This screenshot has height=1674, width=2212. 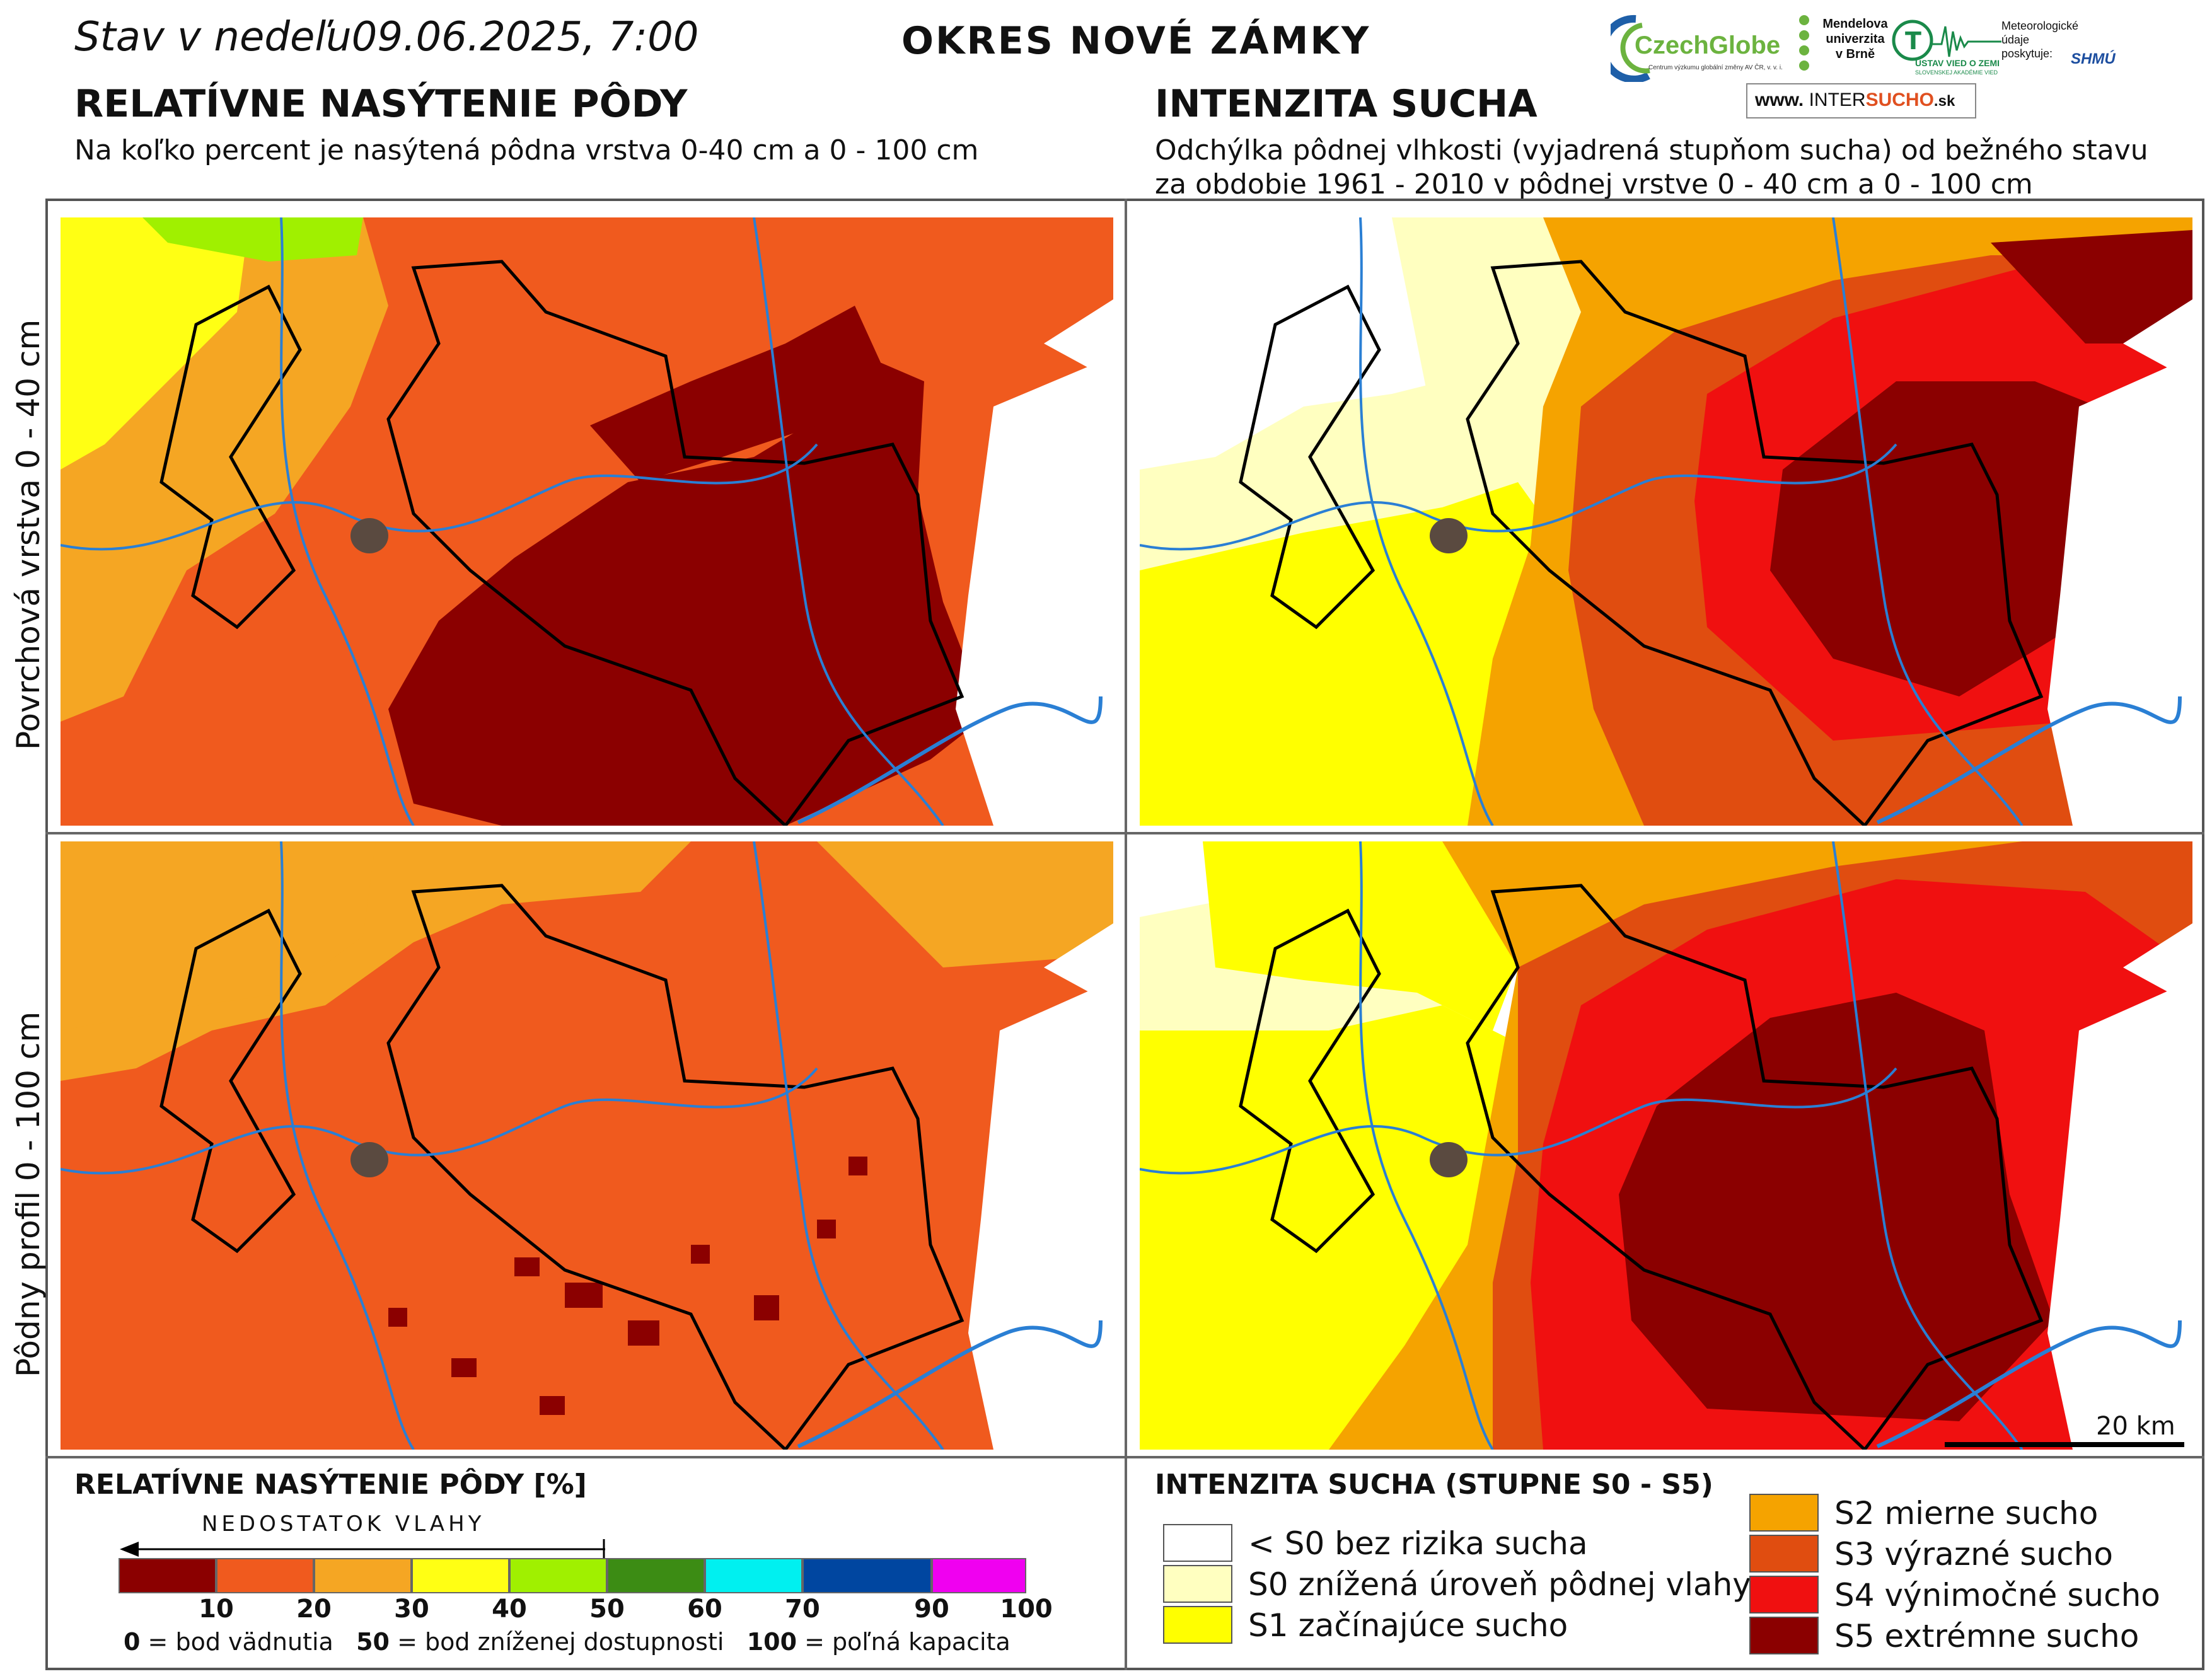 What do you see at coordinates (1997, 1595) in the screenshot?
I see `legend-label: S4 výnimočné sucho` at bounding box center [1997, 1595].